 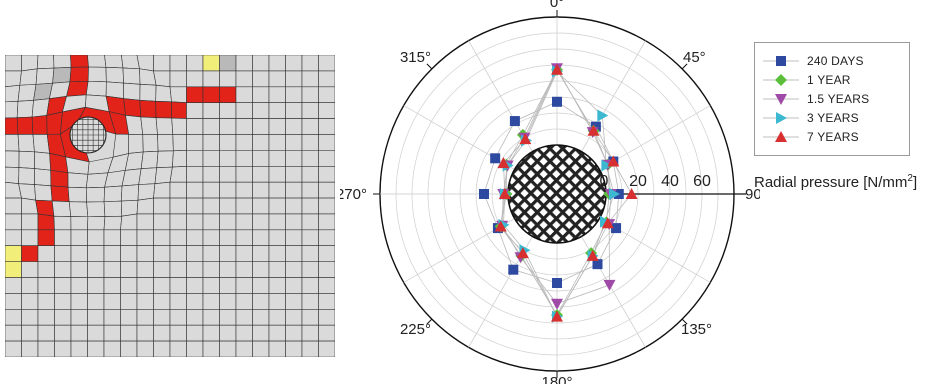 What do you see at coordinates (830, 118) in the screenshot?
I see `legend-entry: 3 YEARS` at bounding box center [830, 118].